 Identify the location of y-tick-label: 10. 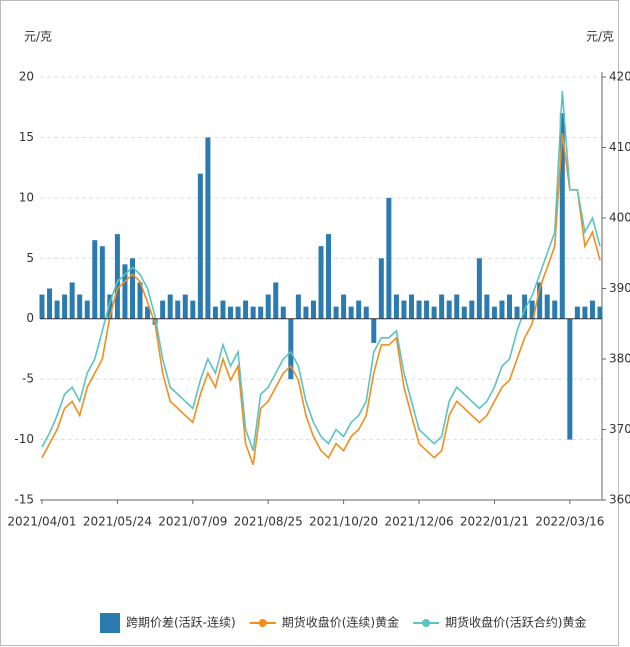
(26, 197).